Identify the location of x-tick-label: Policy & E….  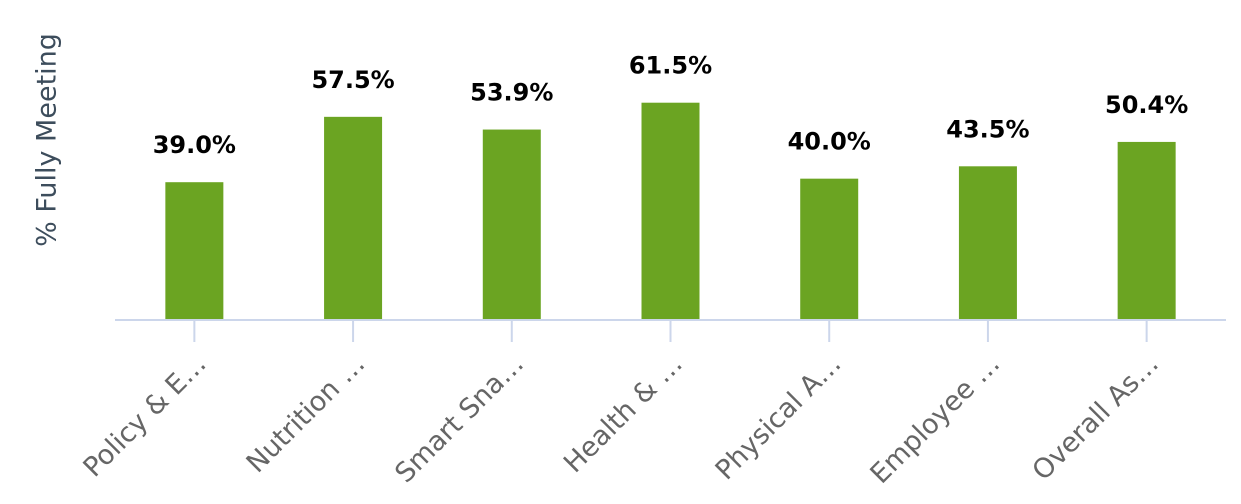
(145, 415).